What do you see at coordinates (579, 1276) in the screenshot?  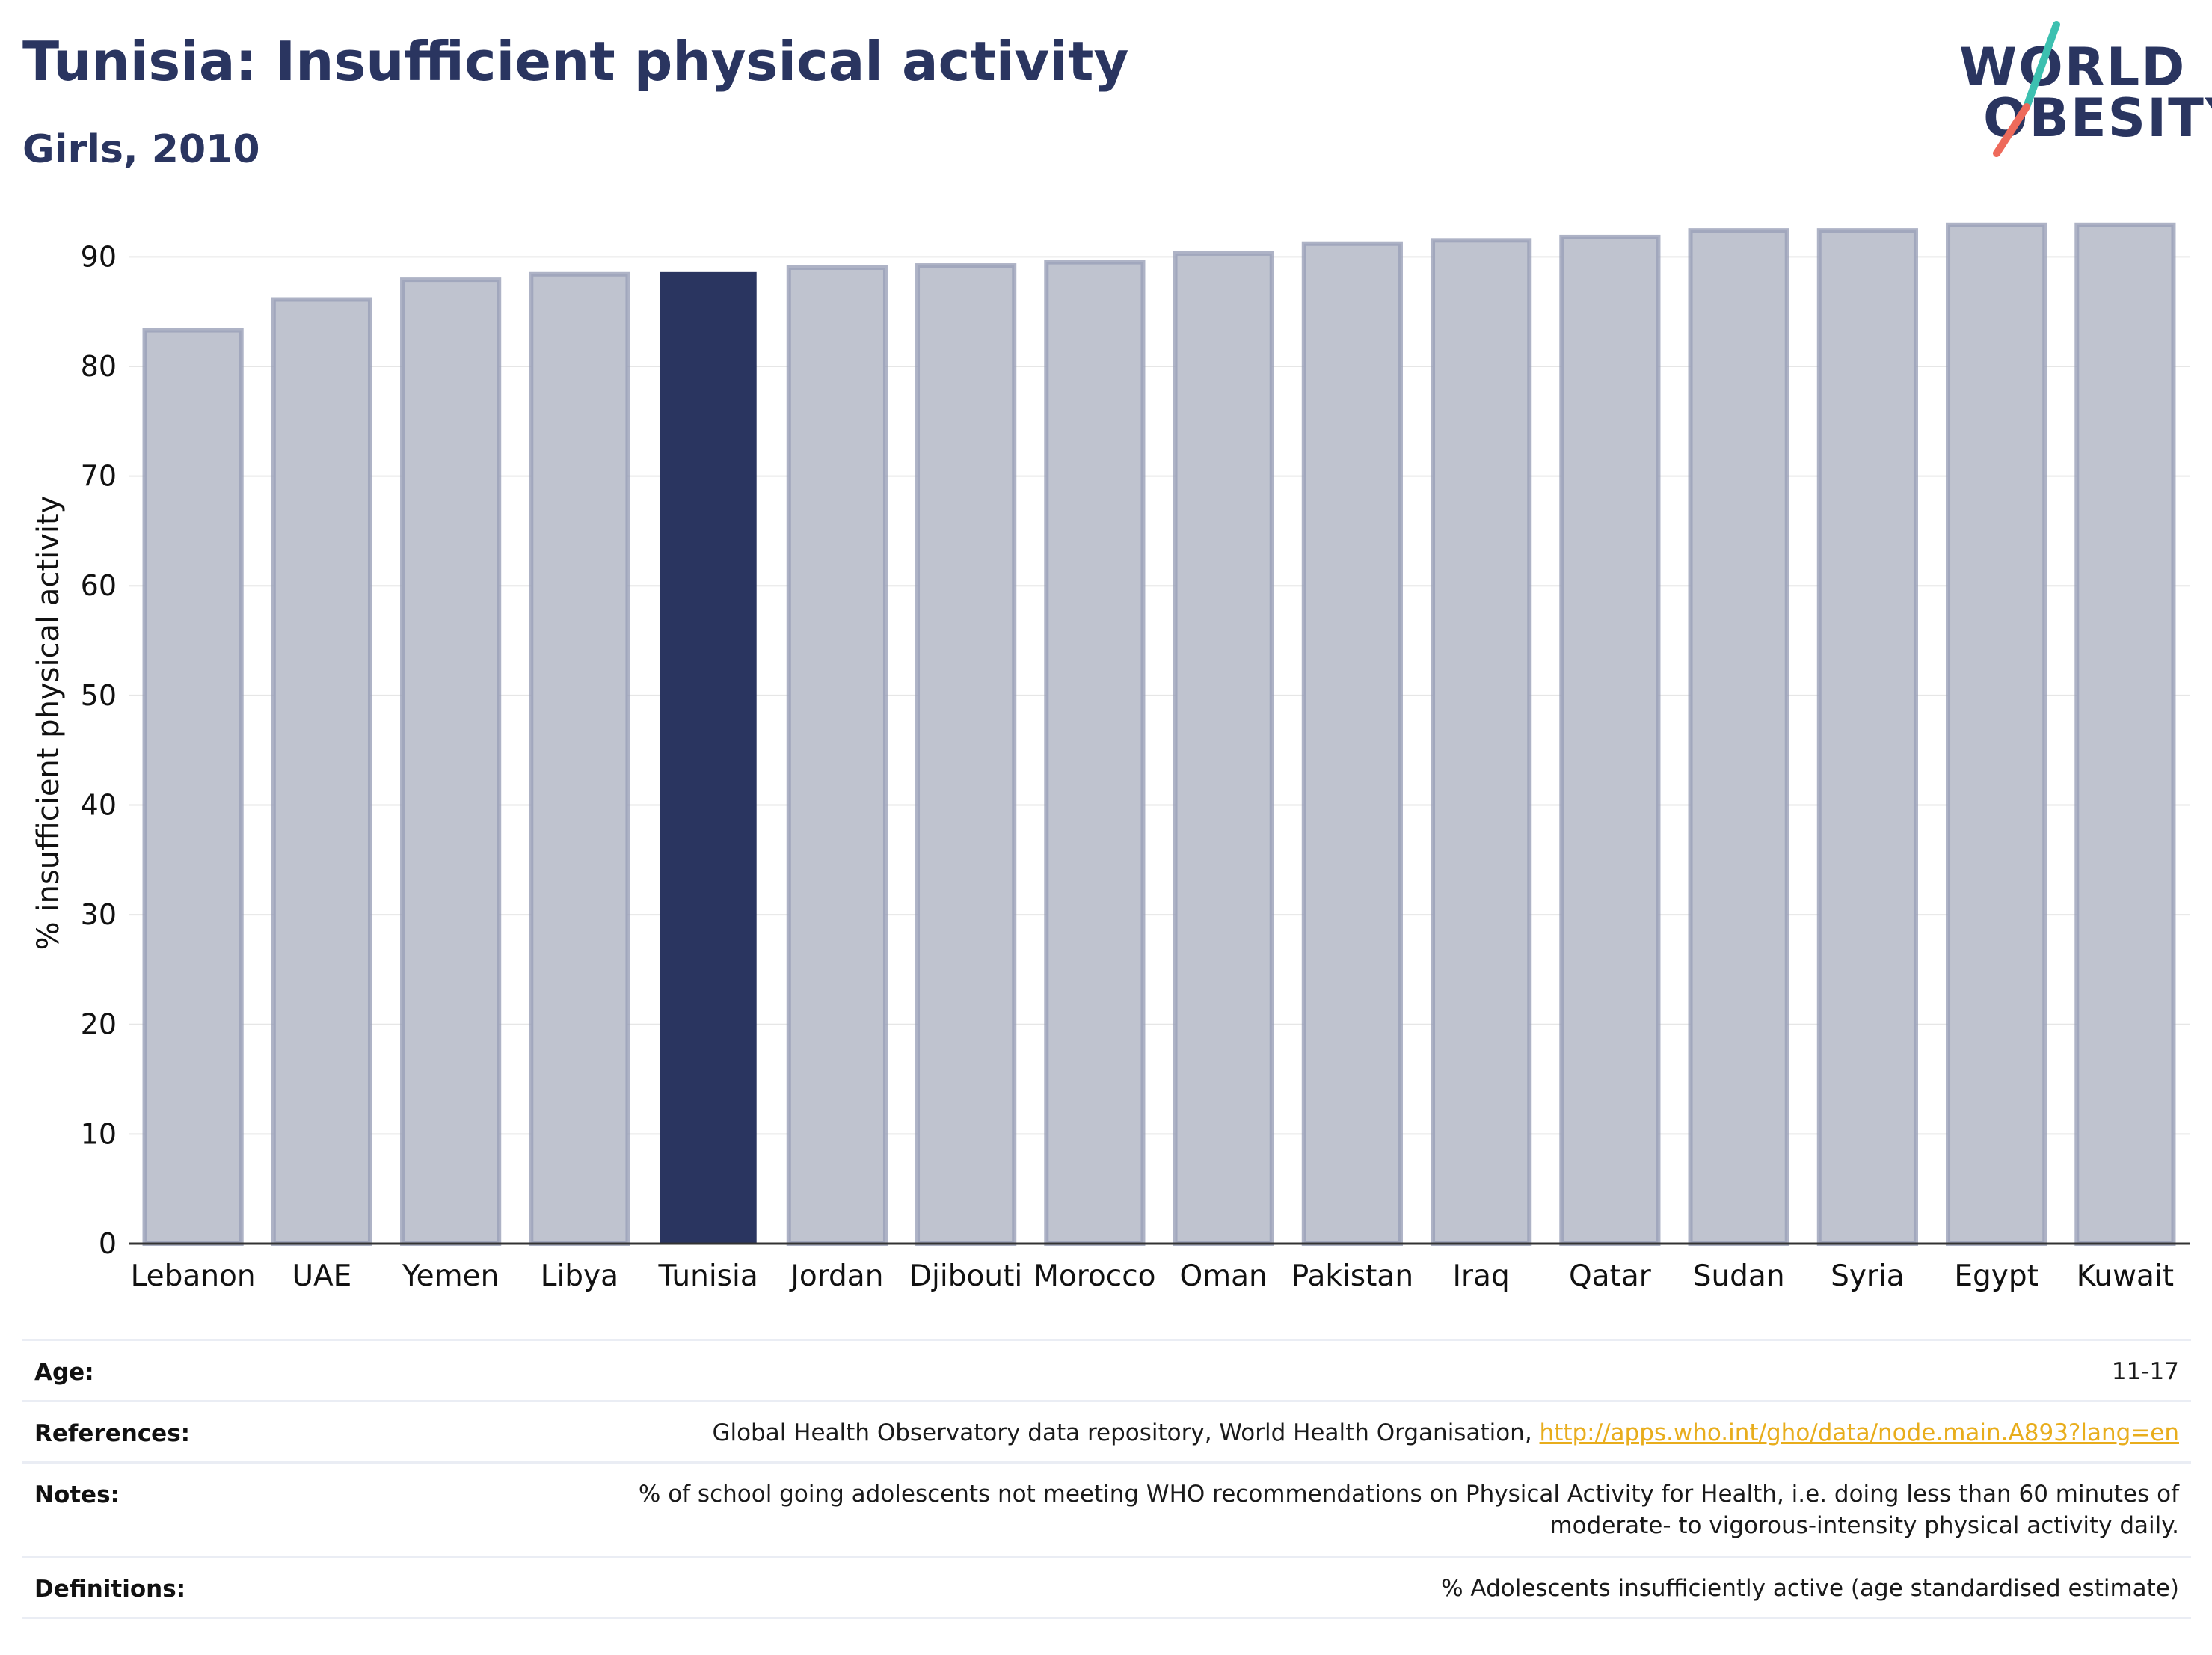 I see `x-tick-label: Libya` at bounding box center [579, 1276].